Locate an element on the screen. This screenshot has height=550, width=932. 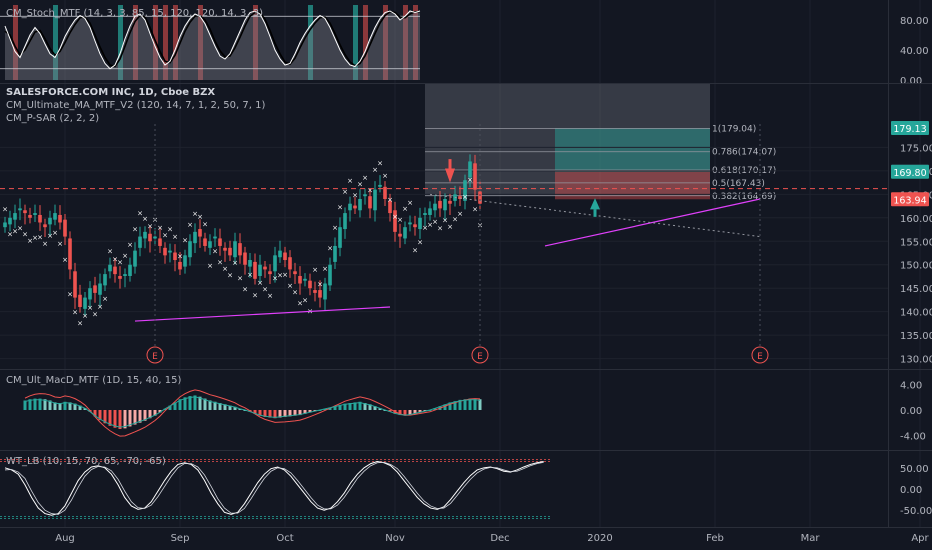
stoch-lines is located at coordinates (210, 45).